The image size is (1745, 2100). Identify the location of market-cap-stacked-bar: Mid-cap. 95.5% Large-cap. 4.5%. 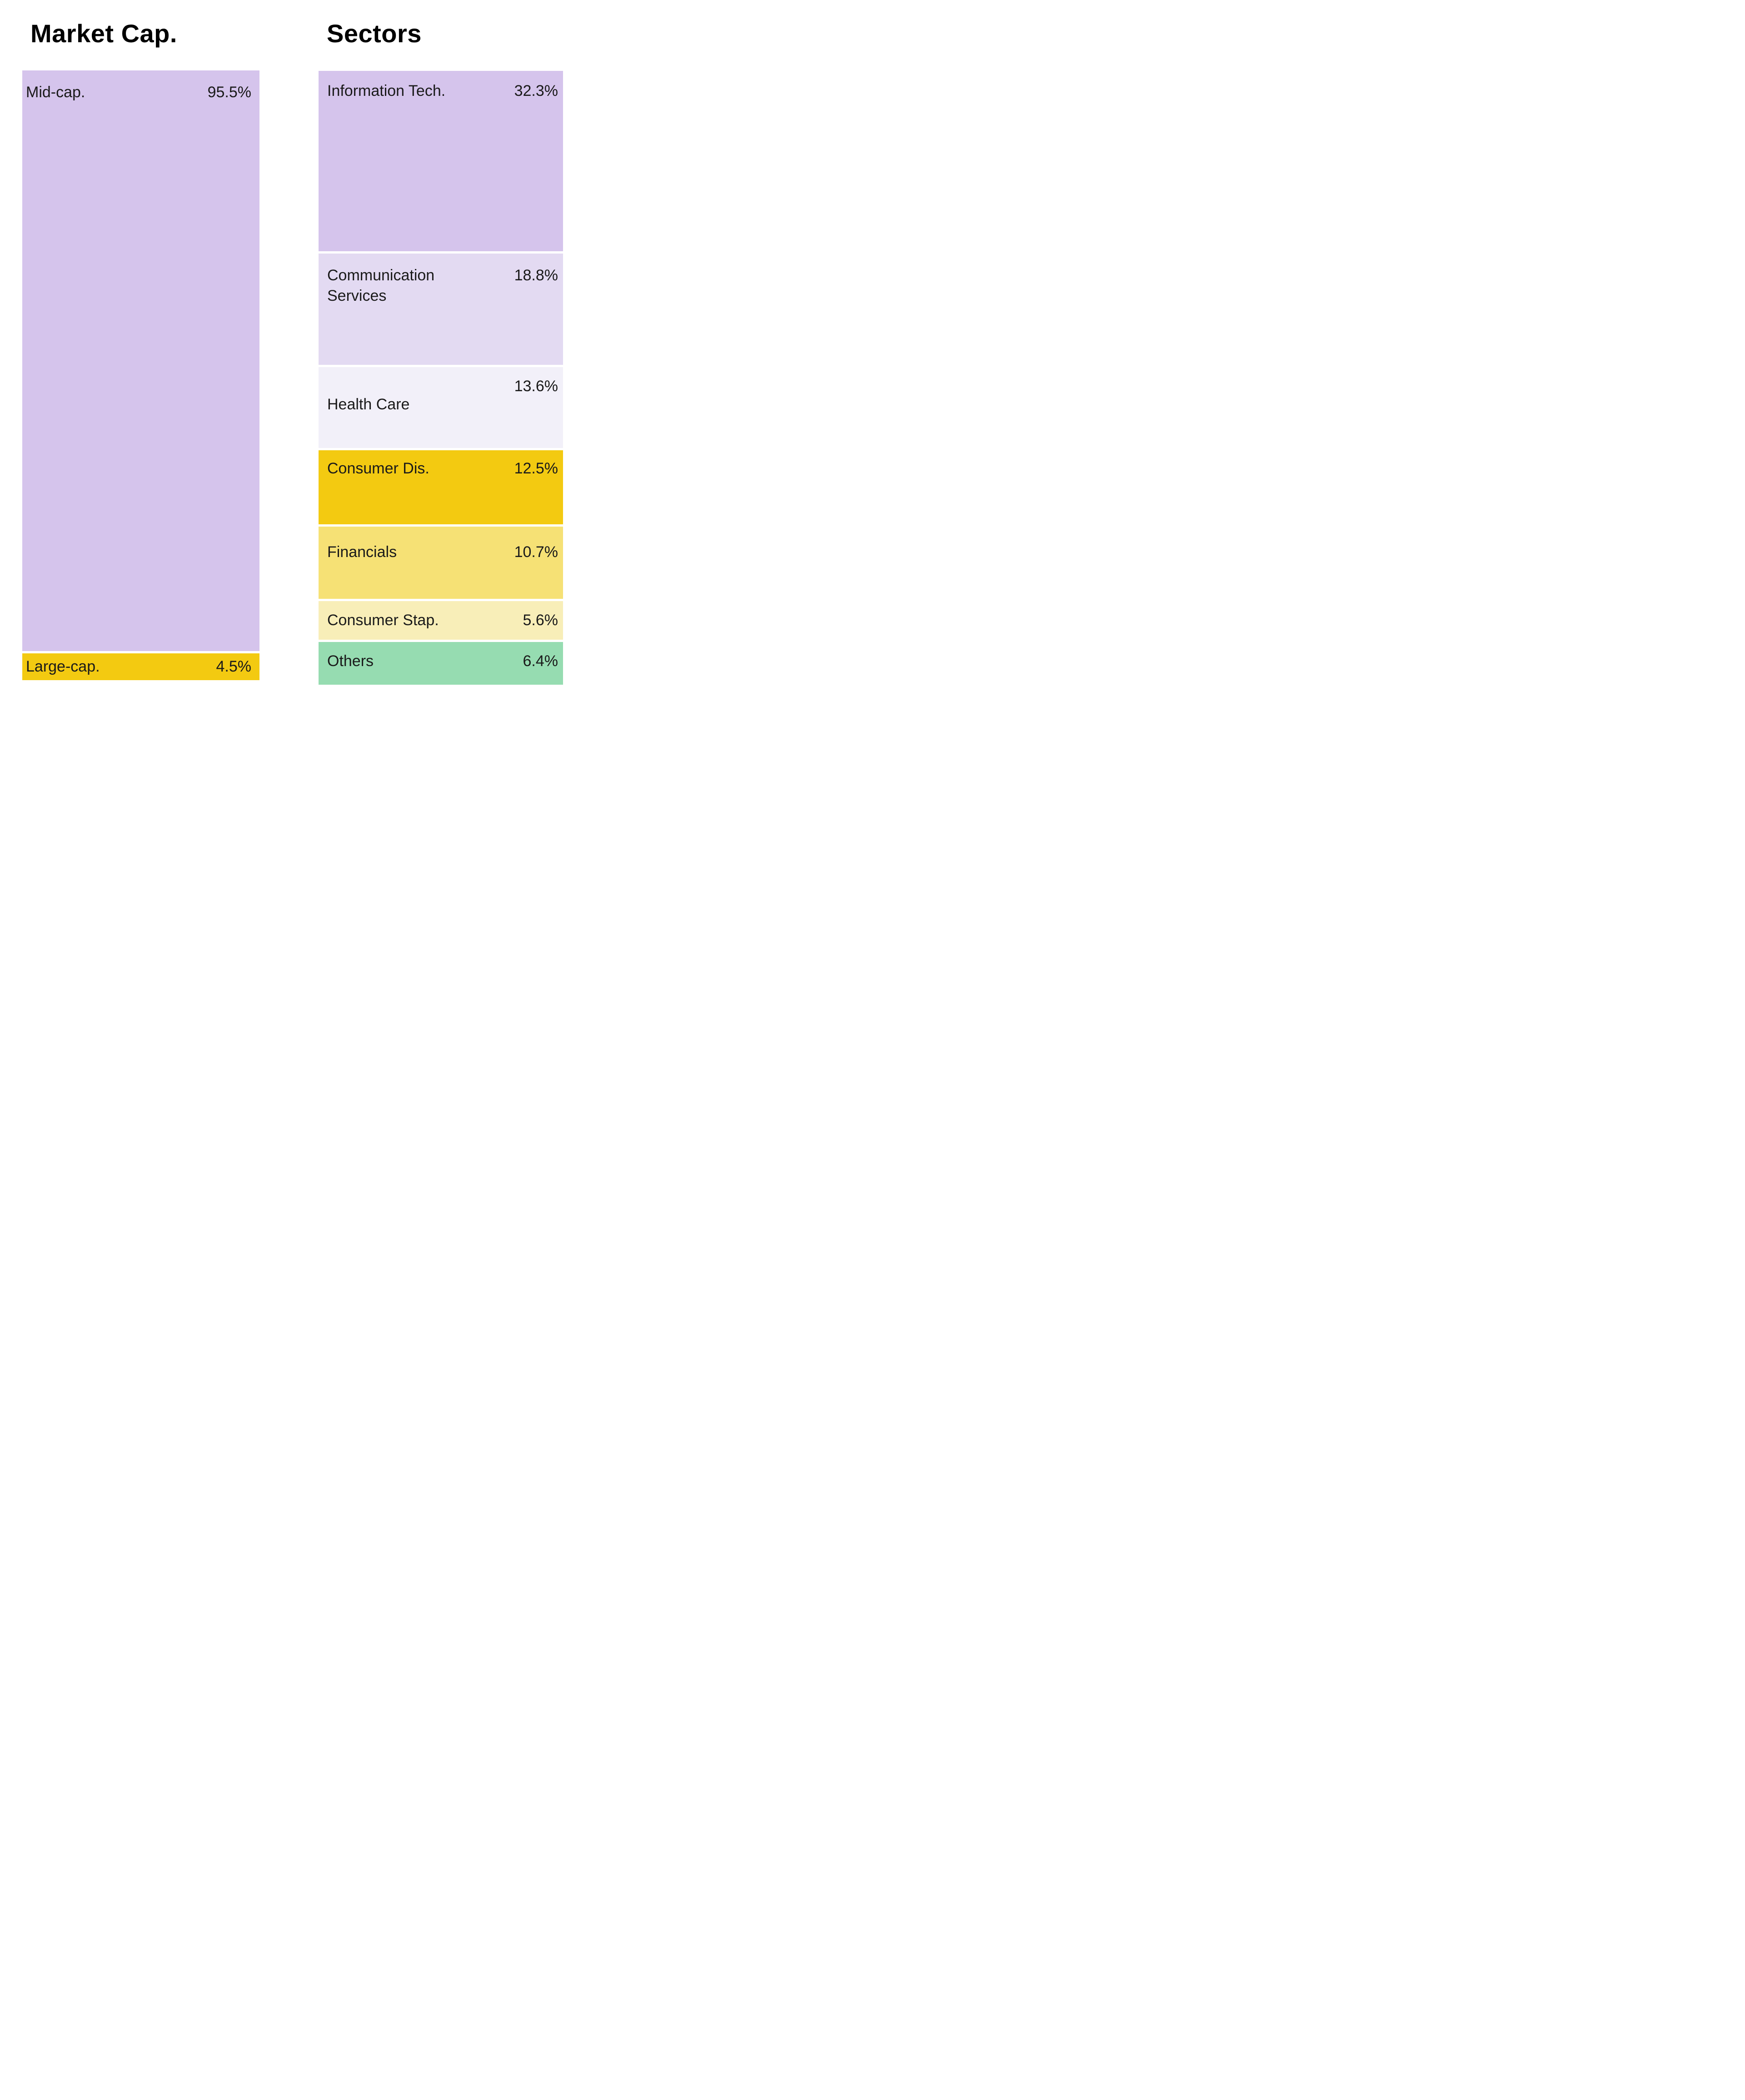
(140, 375).